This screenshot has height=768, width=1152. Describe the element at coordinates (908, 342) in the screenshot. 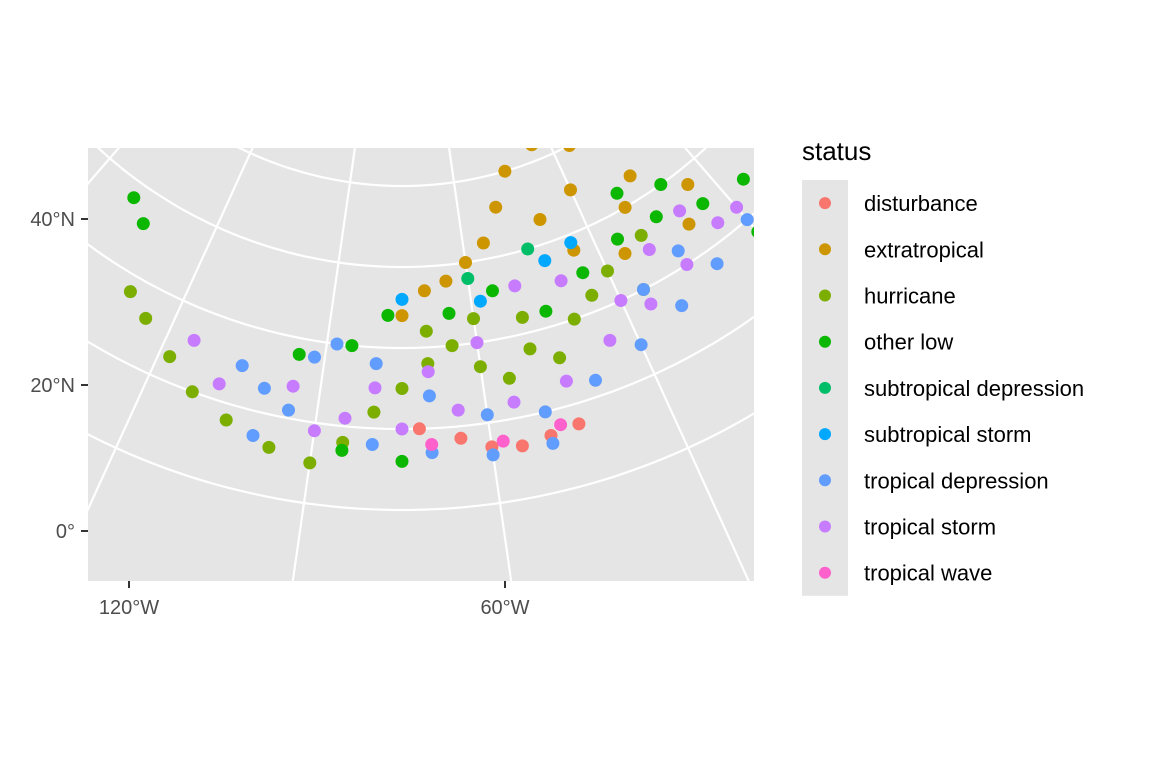

I see `legend-label: other low` at that location.